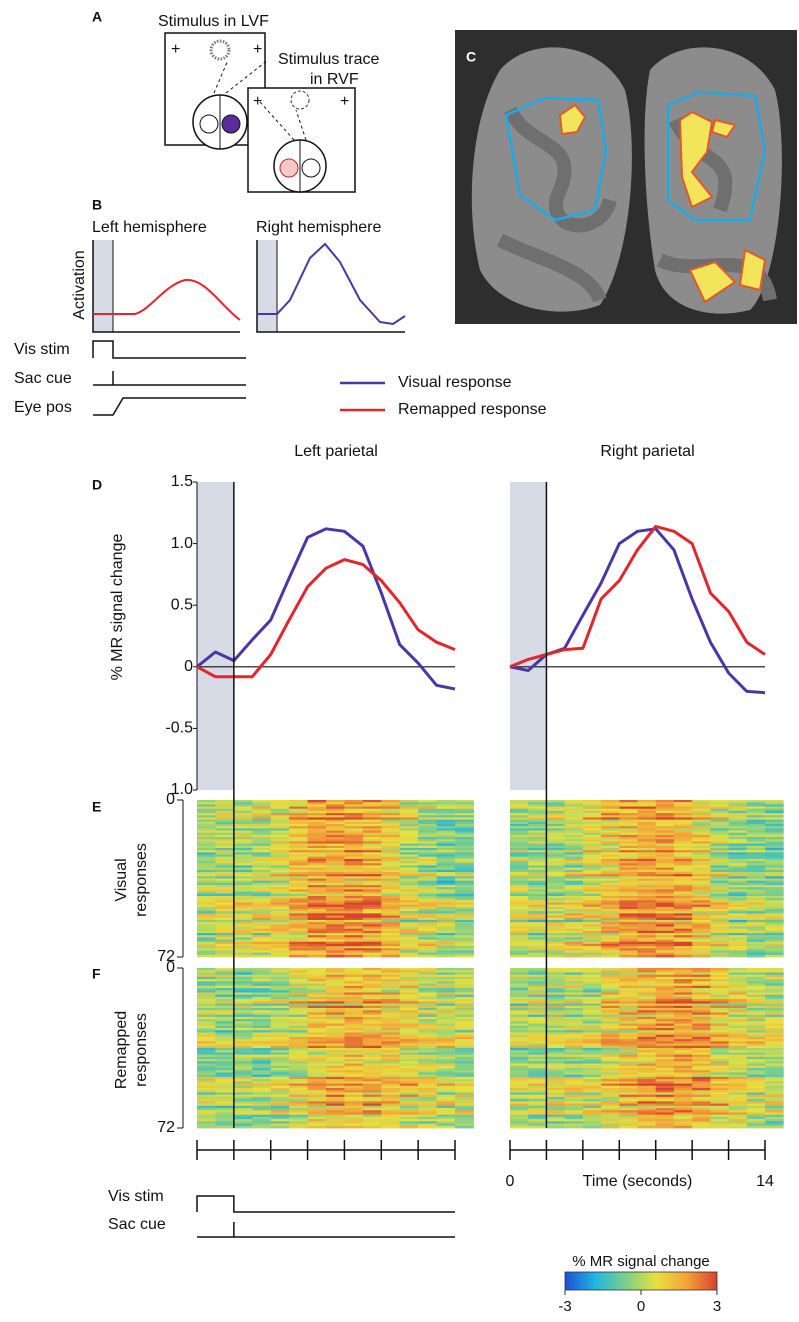  What do you see at coordinates (471, 57) in the screenshot?
I see `panel-label: C` at bounding box center [471, 57].